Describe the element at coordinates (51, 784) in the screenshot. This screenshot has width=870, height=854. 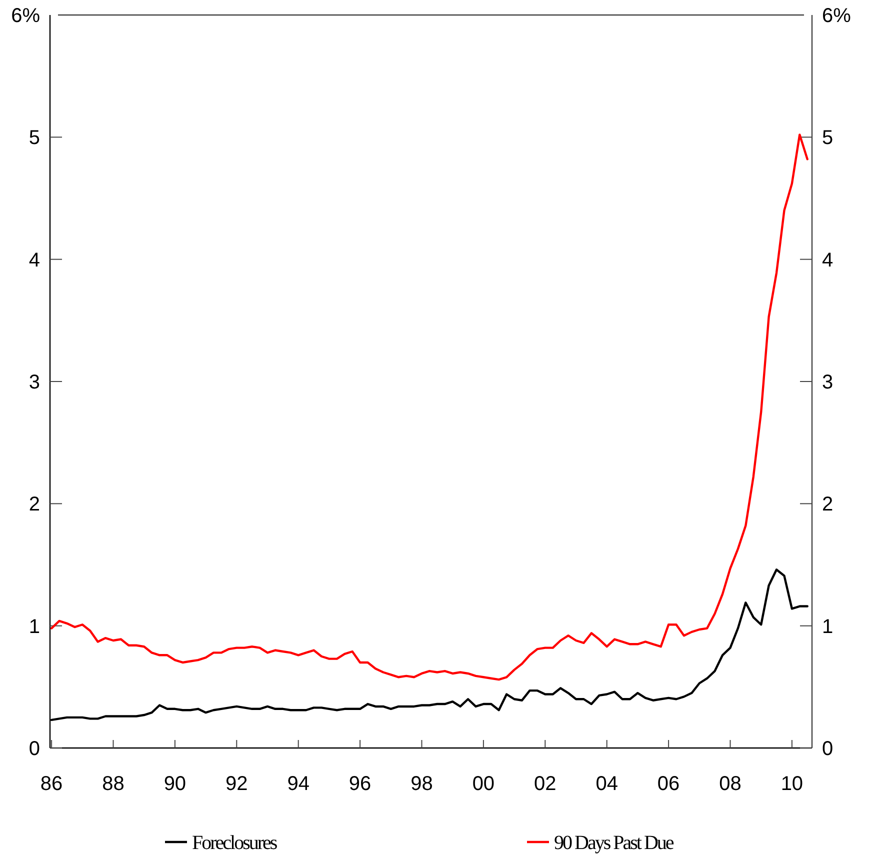
I see `x-tick-label: 86` at that location.